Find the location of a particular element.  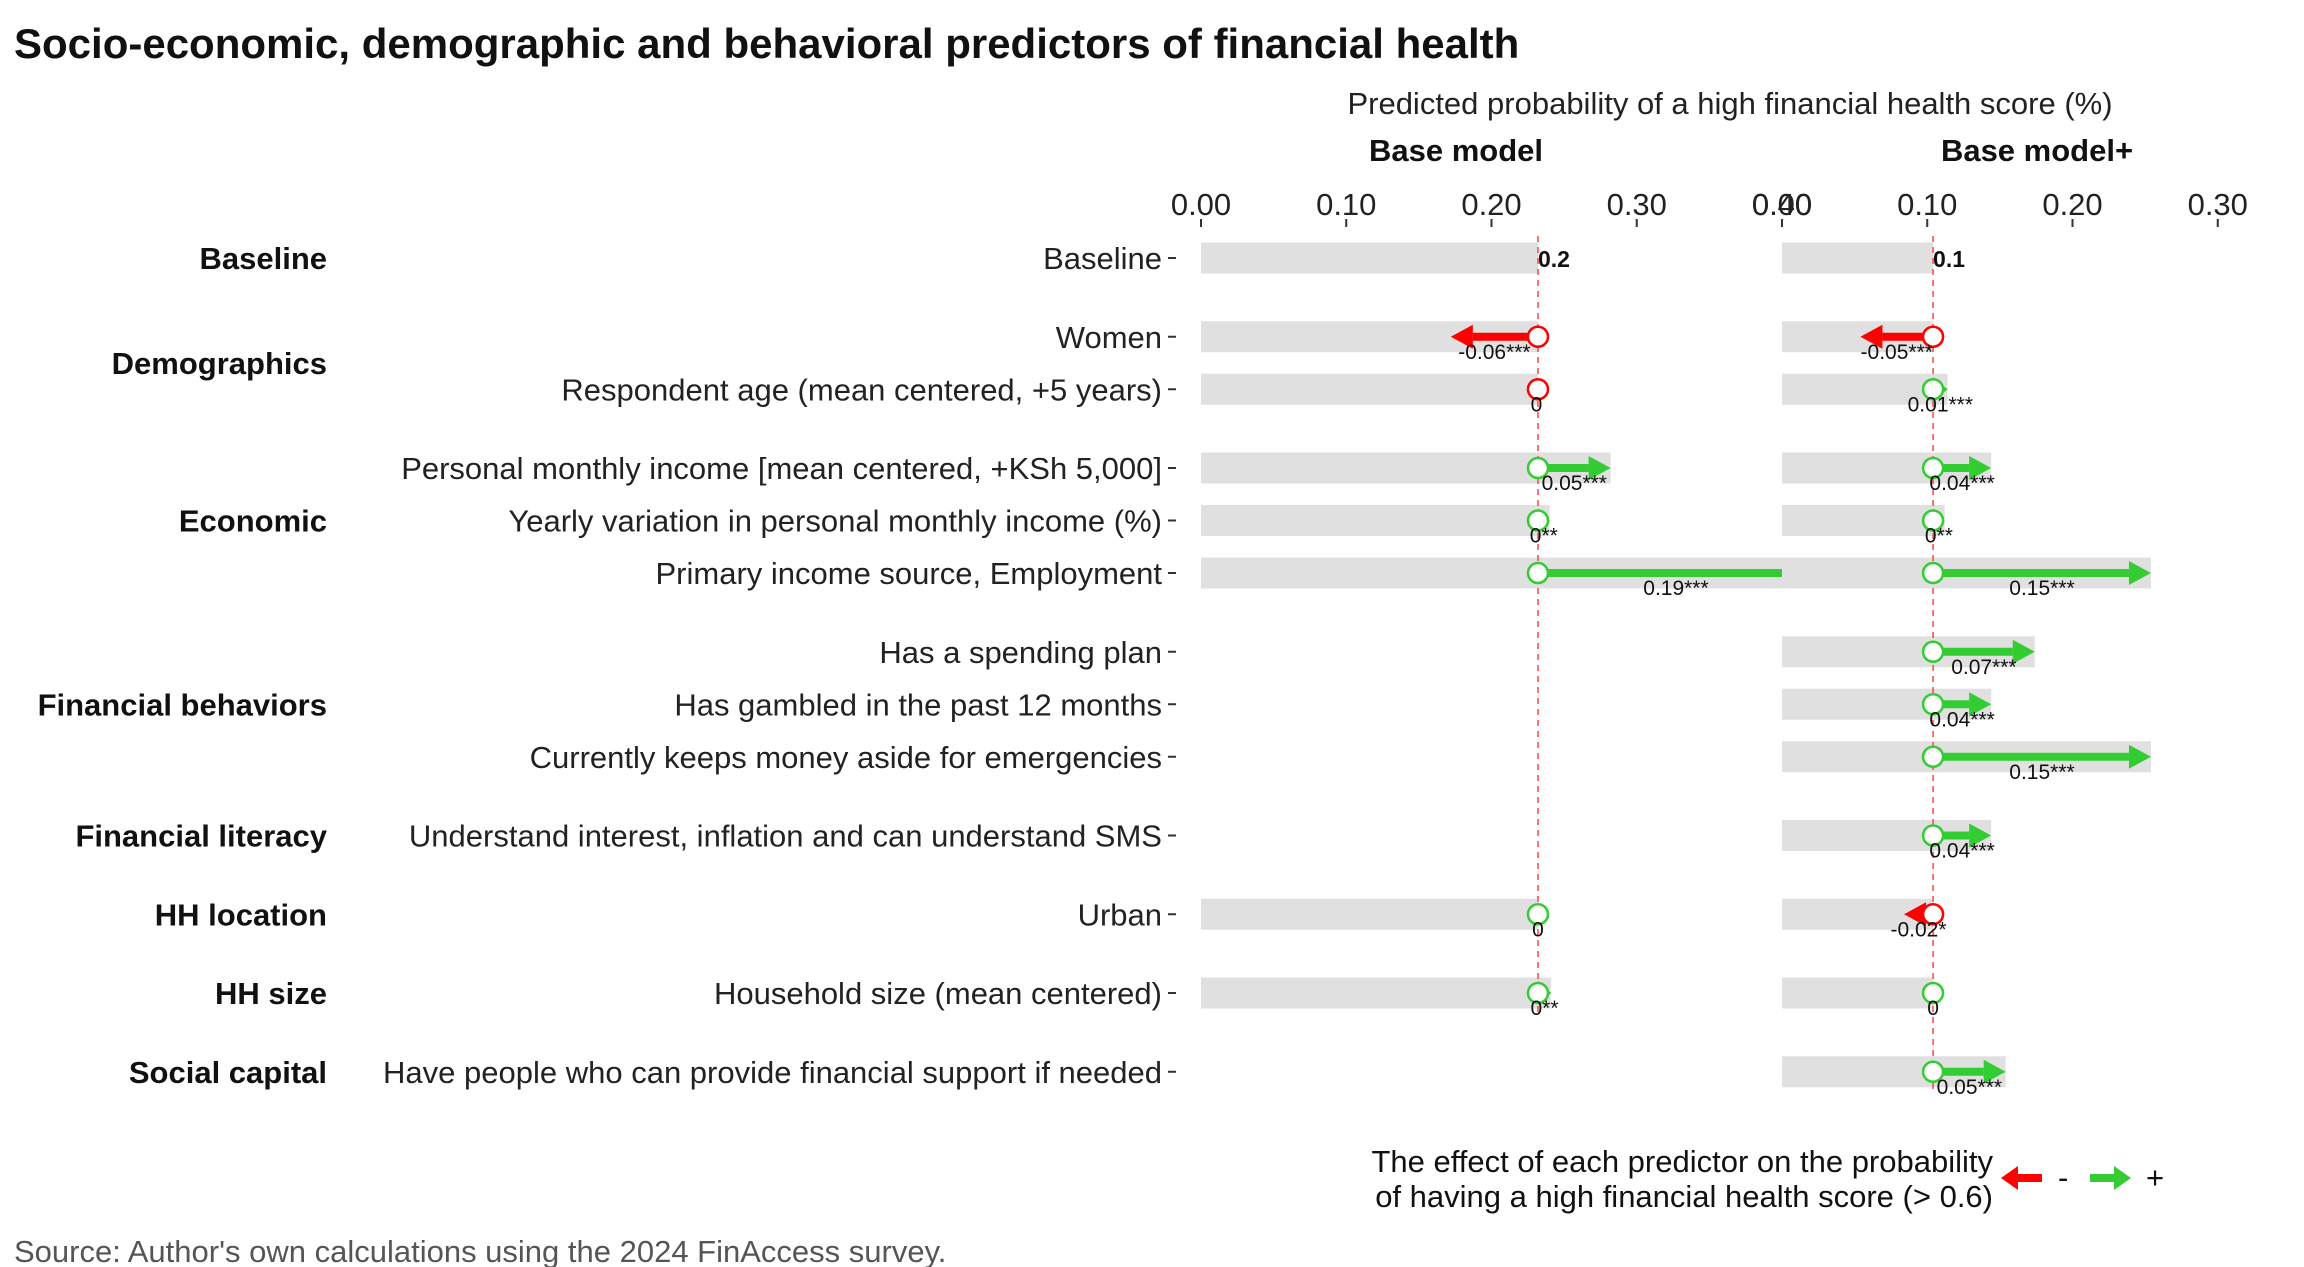

row-label: Has gambled in the past 12 months is located at coordinates (918, 704).